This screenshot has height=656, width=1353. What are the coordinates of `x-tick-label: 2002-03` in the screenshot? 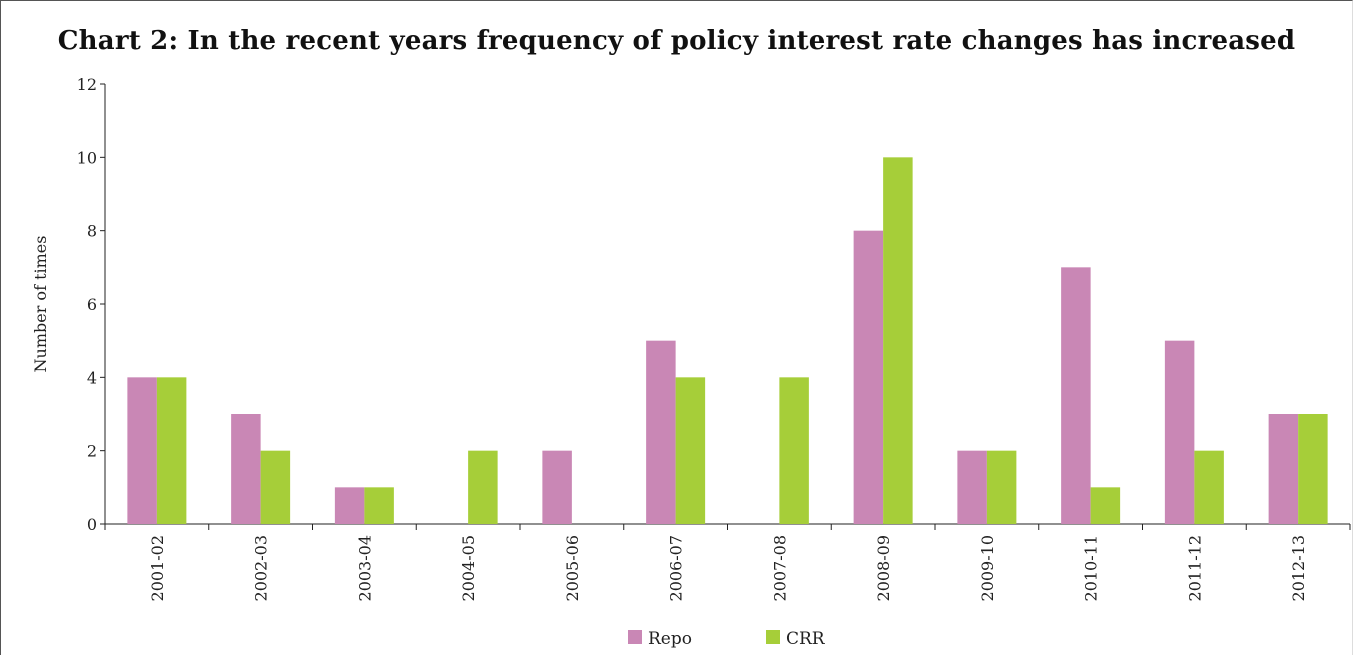 It's located at (261, 568).